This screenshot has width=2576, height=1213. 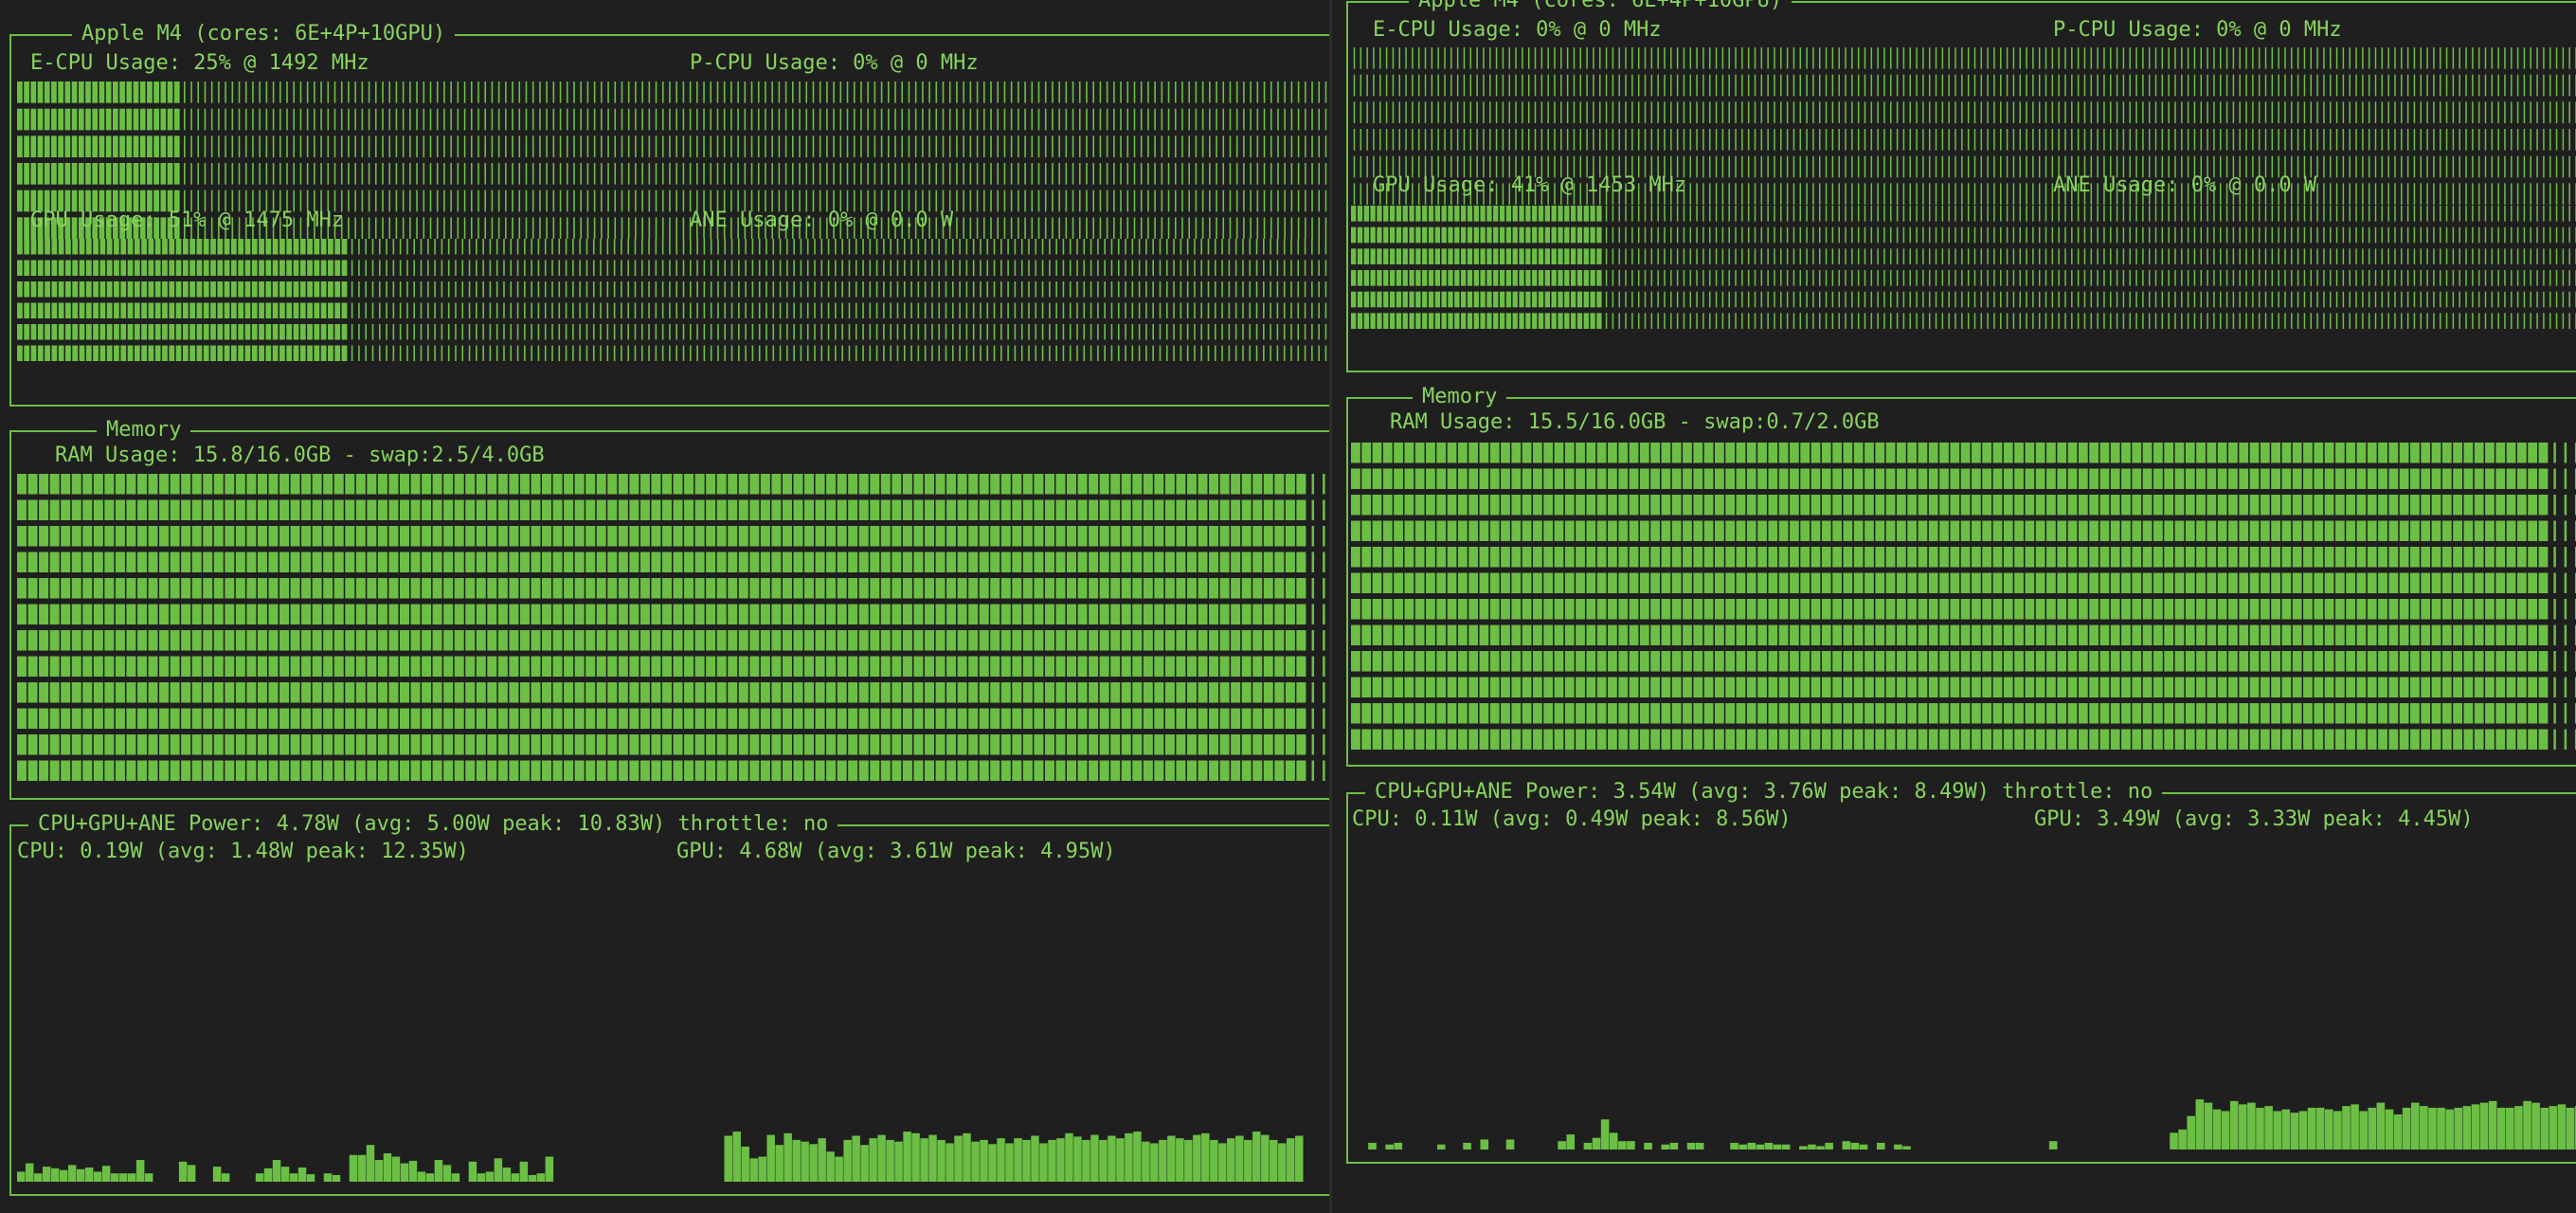 I want to click on pane-divider, so click(x=1330, y=606).